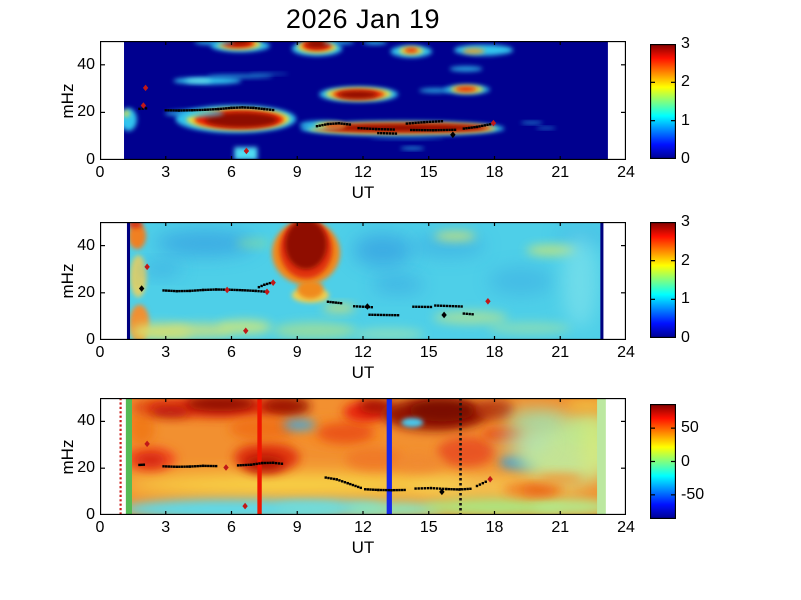 This screenshot has height=600, width=801. What do you see at coordinates (428, 527) in the screenshot?
I see `x-tick-label: 15` at bounding box center [428, 527].